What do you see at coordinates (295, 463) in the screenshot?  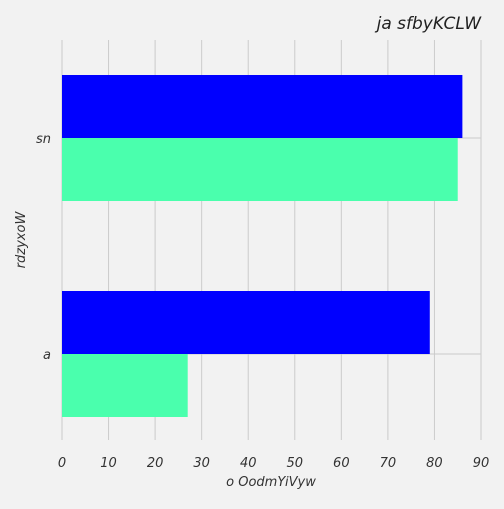 I see `x-tick-label: 50` at bounding box center [295, 463].